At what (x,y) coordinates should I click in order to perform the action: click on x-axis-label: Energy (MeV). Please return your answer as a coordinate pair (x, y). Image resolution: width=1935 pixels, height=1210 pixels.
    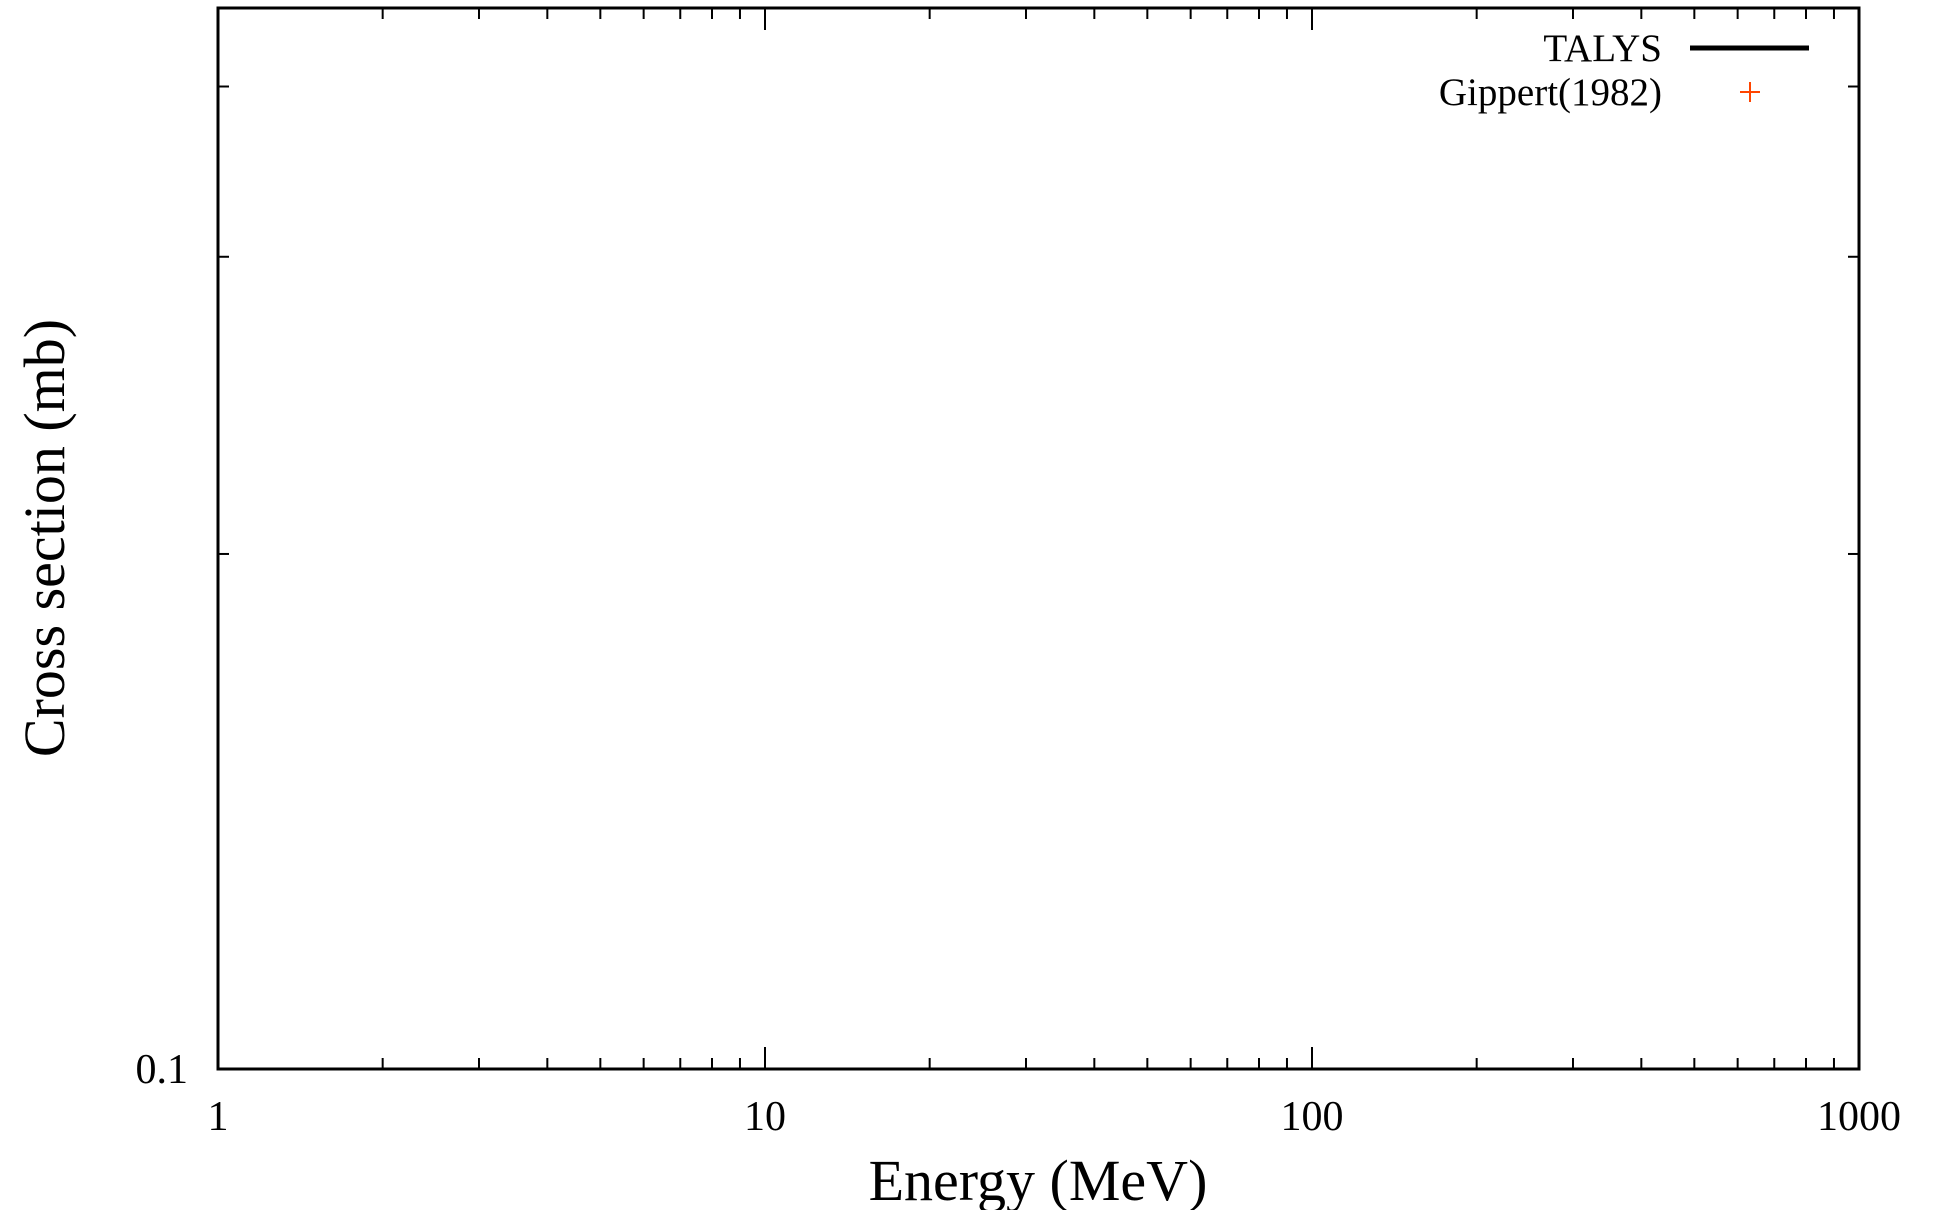
    Looking at the image, I should click on (1038, 1179).